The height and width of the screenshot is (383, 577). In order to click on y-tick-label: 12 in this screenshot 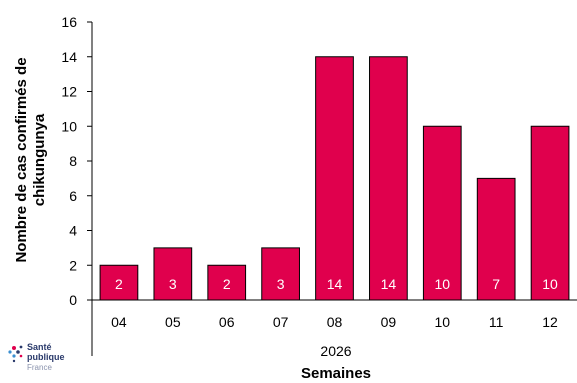, I will do `click(69, 92)`.